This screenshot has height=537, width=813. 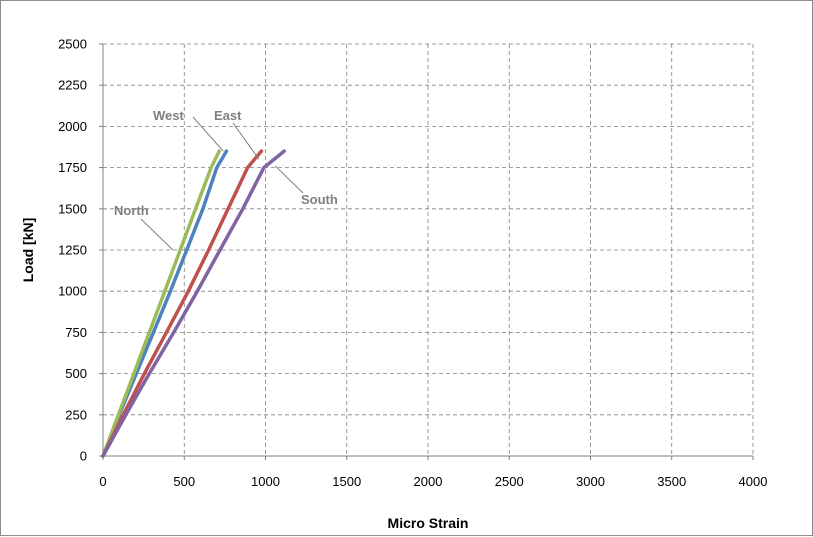 I want to click on x-tick-label: 3500, so click(x=671, y=481).